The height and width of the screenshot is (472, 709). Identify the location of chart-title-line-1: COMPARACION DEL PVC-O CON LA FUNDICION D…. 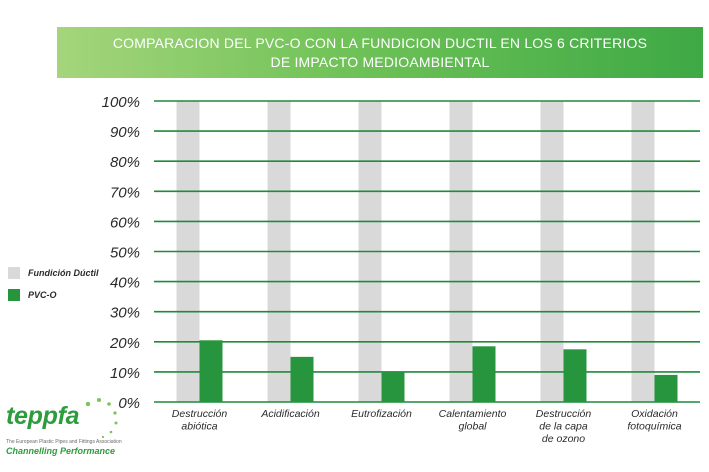
(380, 42).